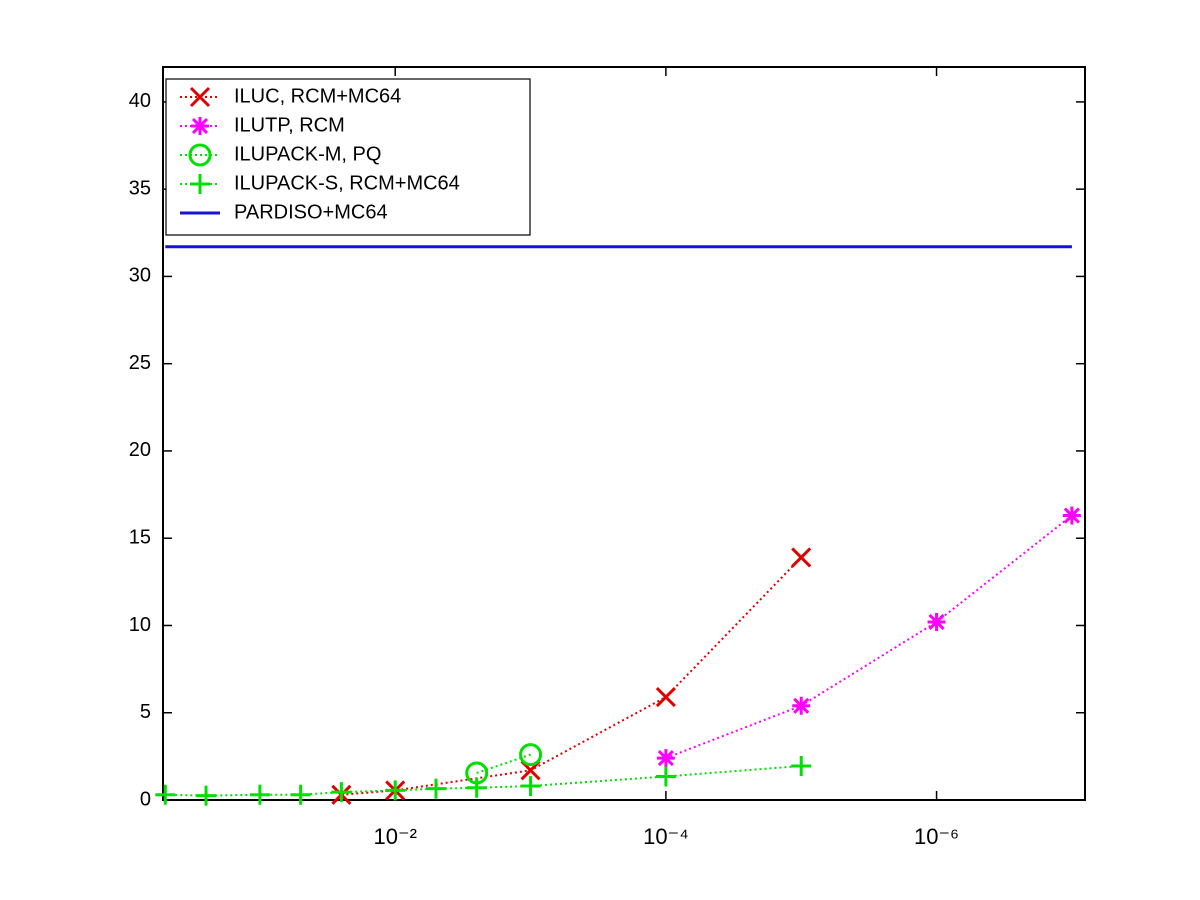 The height and width of the screenshot is (900, 1200). Describe the element at coordinates (140, 625) in the screenshot. I see `y-tick-label: 10` at that location.